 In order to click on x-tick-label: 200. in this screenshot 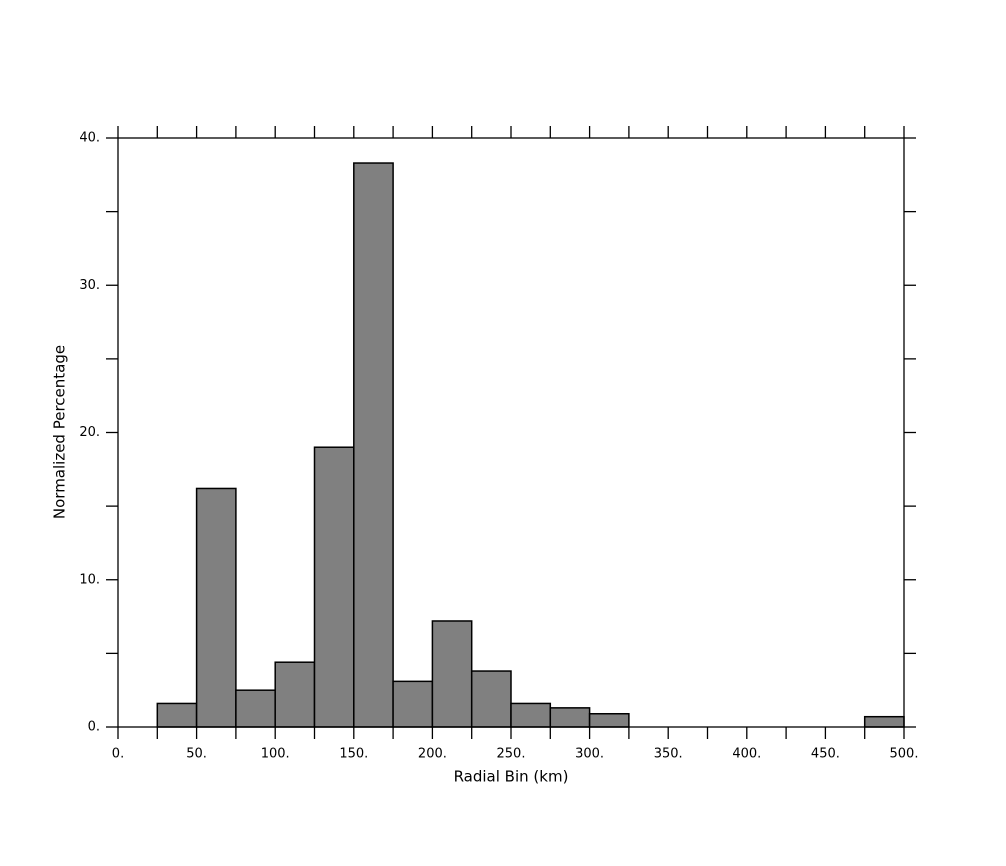, I will do `click(432, 754)`.